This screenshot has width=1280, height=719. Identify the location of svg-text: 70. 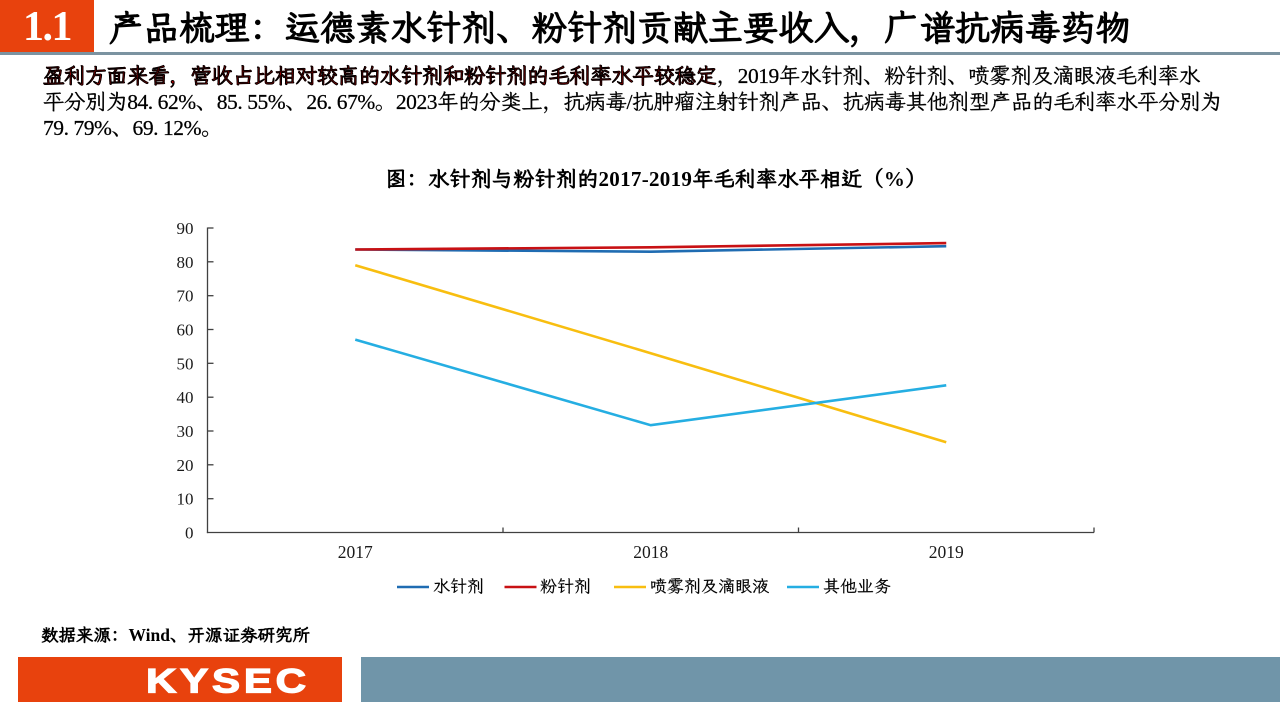
(185, 296).